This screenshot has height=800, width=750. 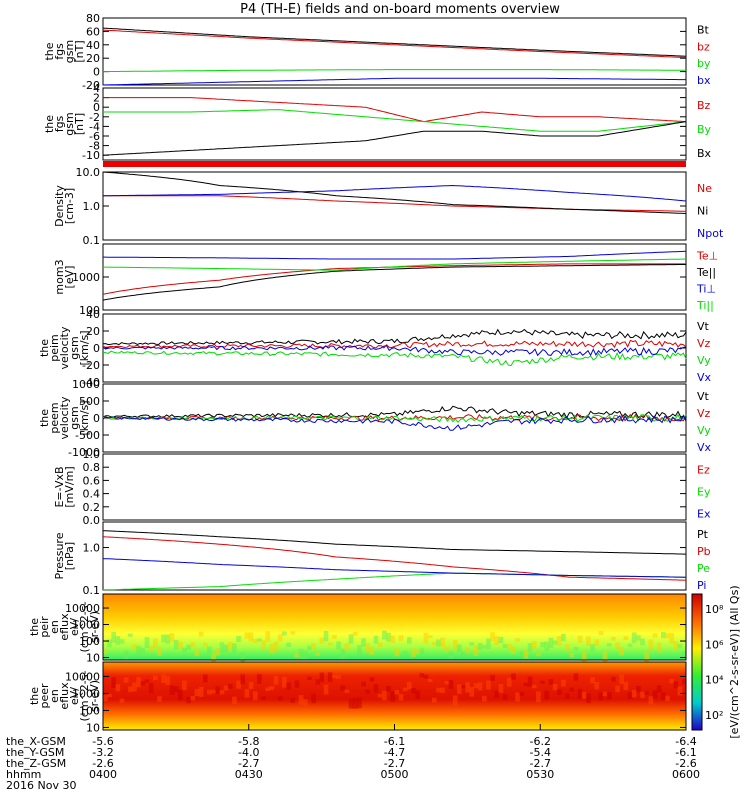 I want to click on colorbar-tick-label: 10⁶, so click(x=714, y=644).